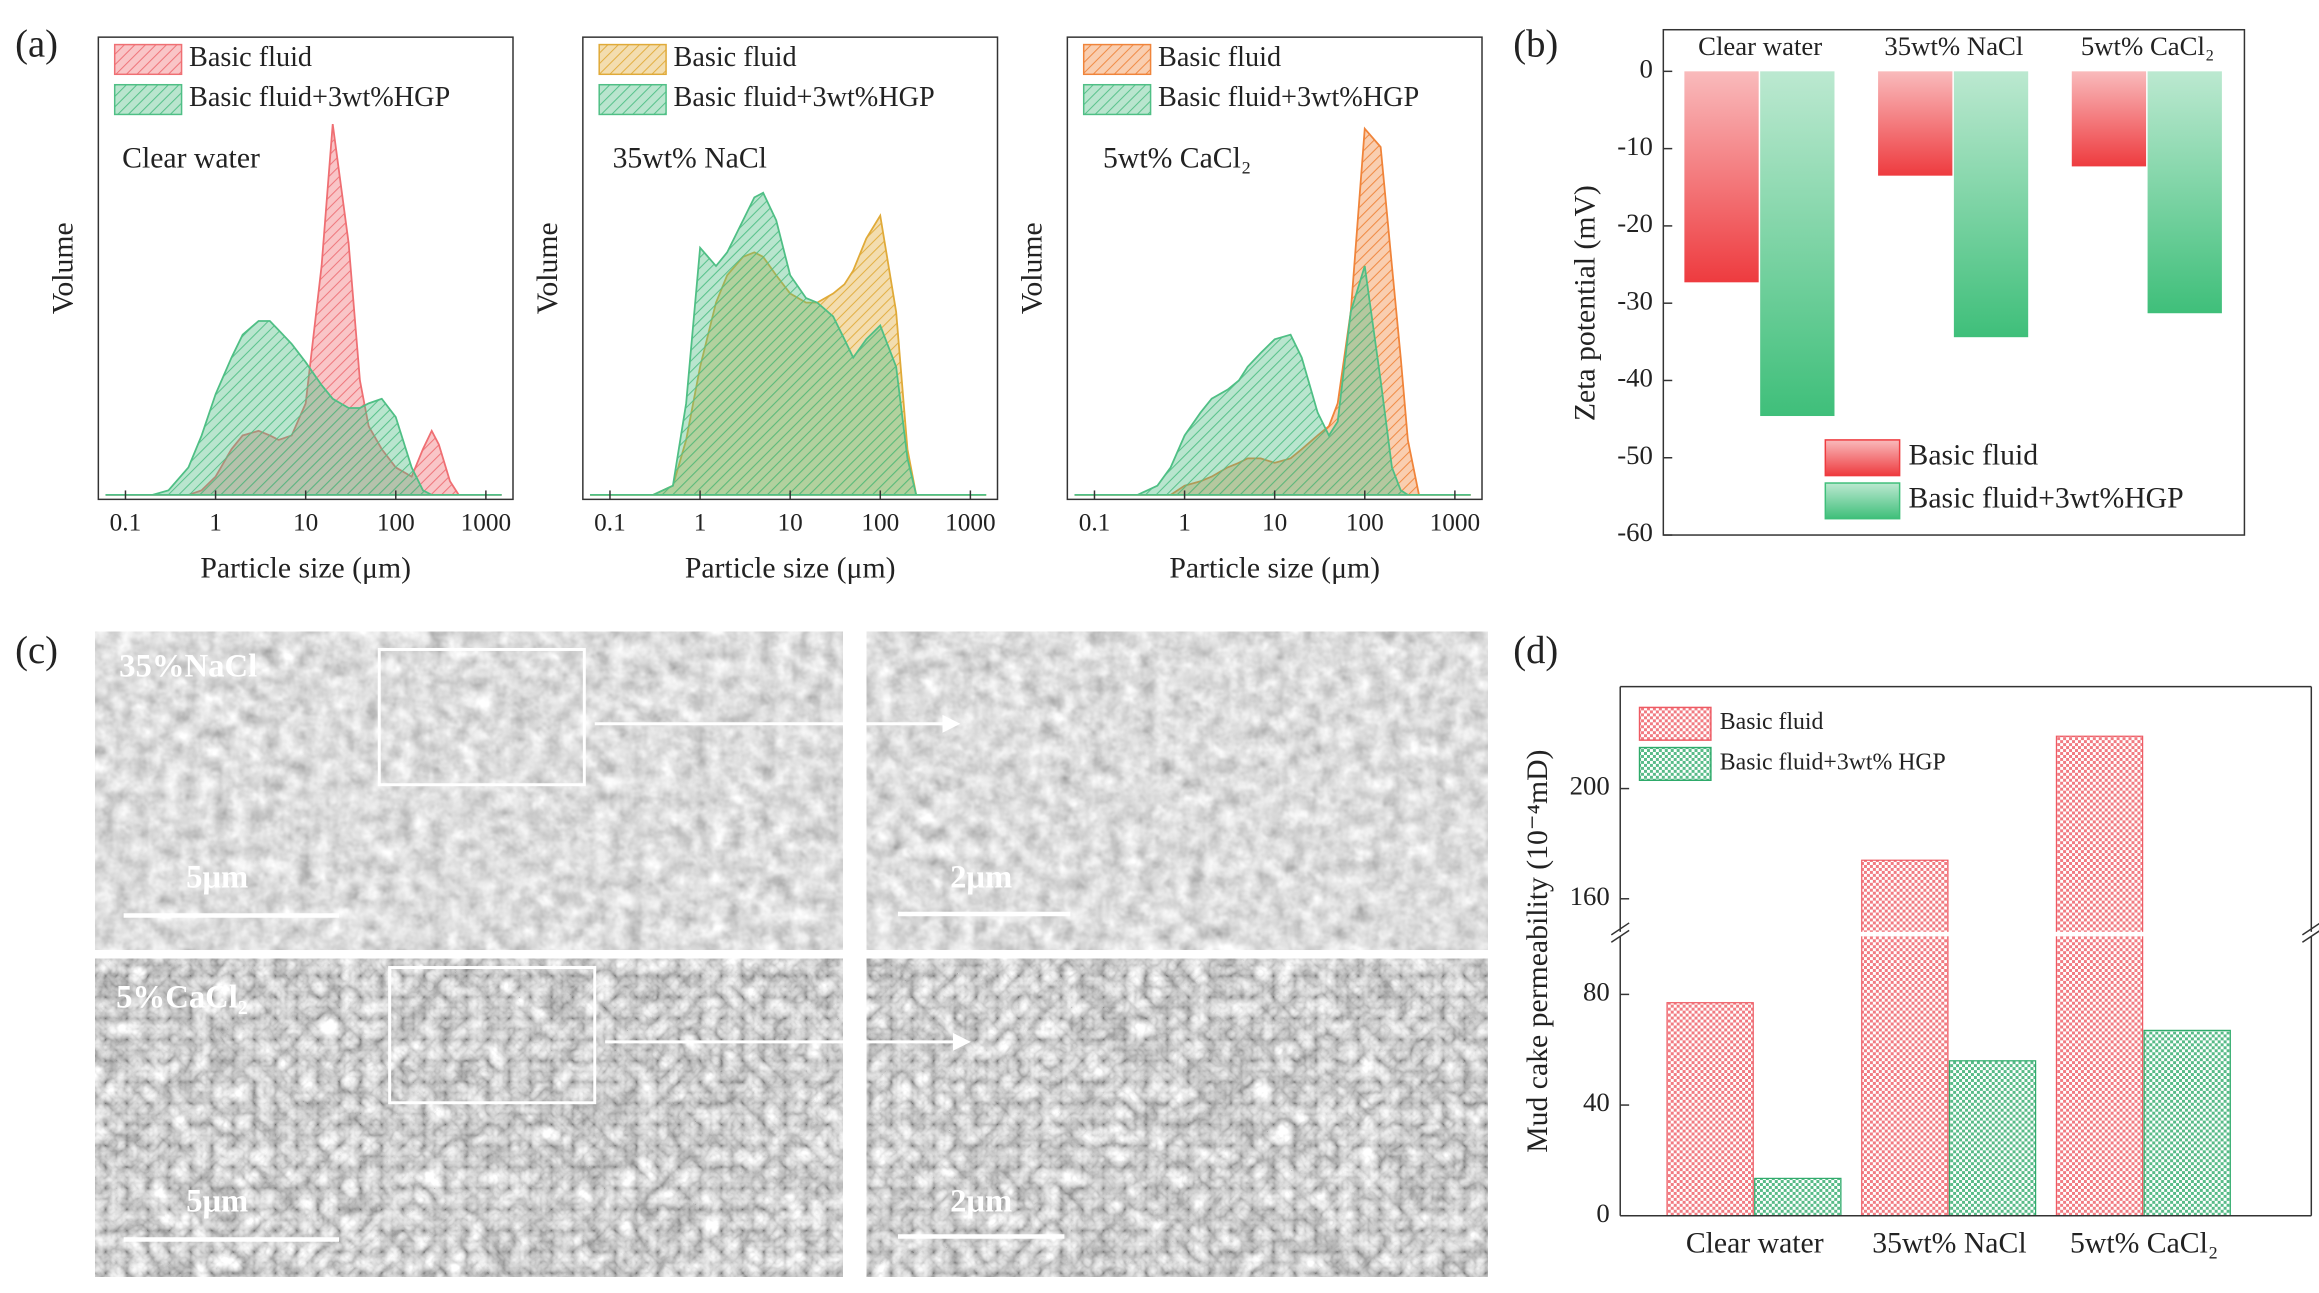 The height and width of the screenshot is (1293, 2319). Describe the element at coordinates (1596, 992) in the screenshot. I see `y-tick-label: 80` at that location.